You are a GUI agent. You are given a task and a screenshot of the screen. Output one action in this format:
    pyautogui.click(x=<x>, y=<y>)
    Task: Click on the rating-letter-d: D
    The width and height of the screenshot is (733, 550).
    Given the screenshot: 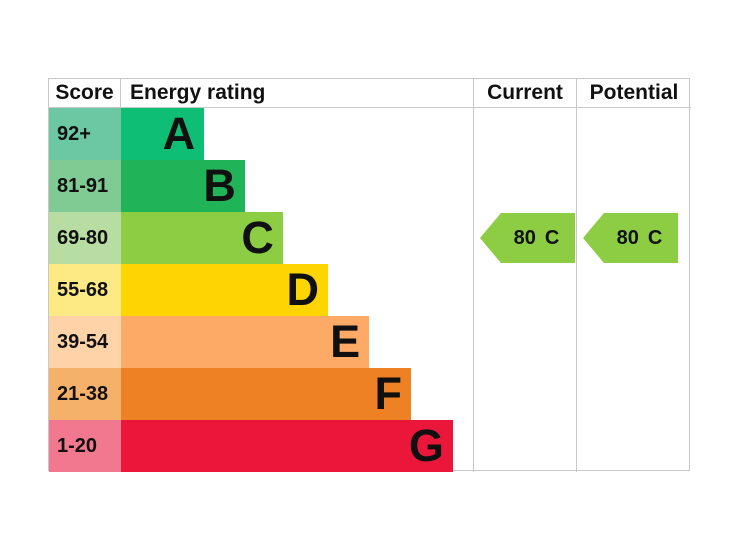 What is the action you would take?
    pyautogui.click(x=302, y=289)
    